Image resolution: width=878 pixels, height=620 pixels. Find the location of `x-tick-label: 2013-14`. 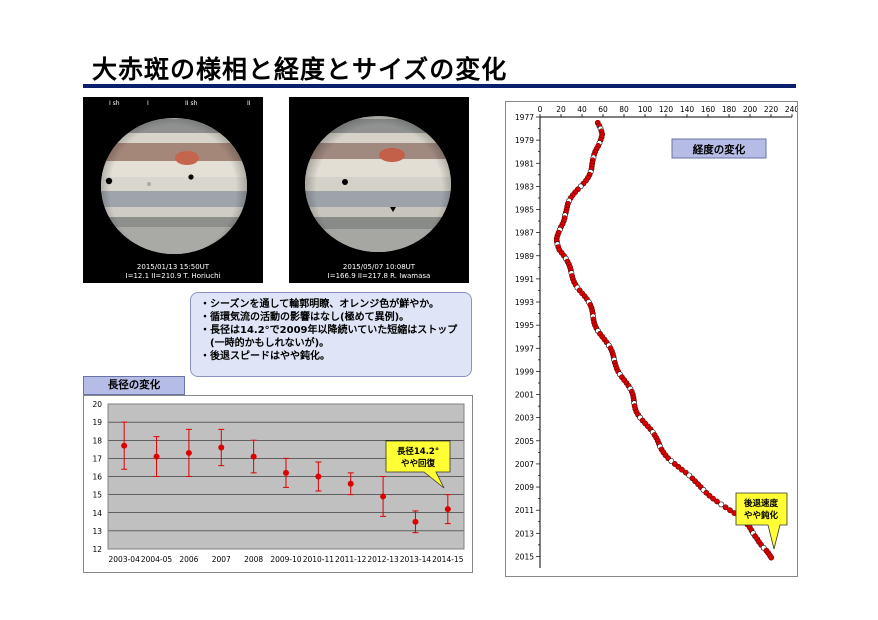

x-tick-label: 2013-14 is located at coordinates (416, 559).